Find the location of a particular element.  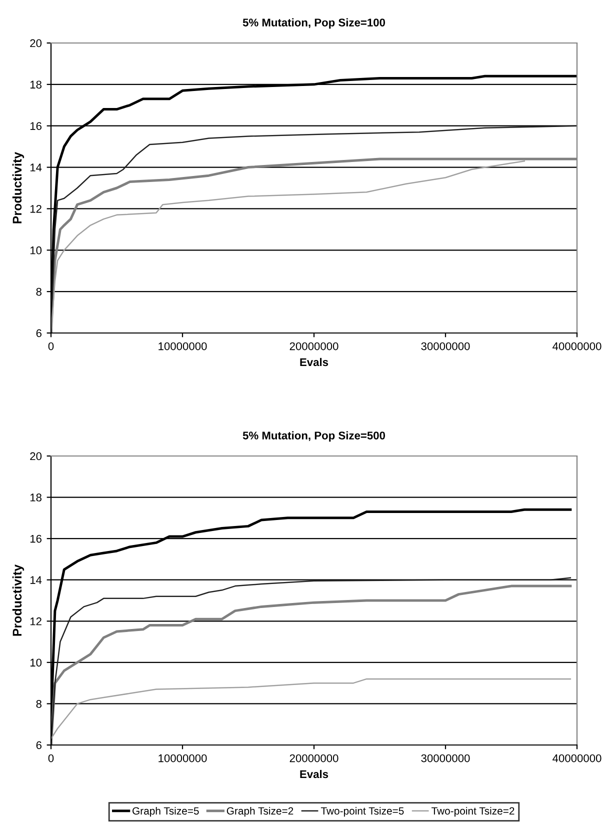

chart-title: 5% Mutation, Pop Size=100 is located at coordinates (314, 23).